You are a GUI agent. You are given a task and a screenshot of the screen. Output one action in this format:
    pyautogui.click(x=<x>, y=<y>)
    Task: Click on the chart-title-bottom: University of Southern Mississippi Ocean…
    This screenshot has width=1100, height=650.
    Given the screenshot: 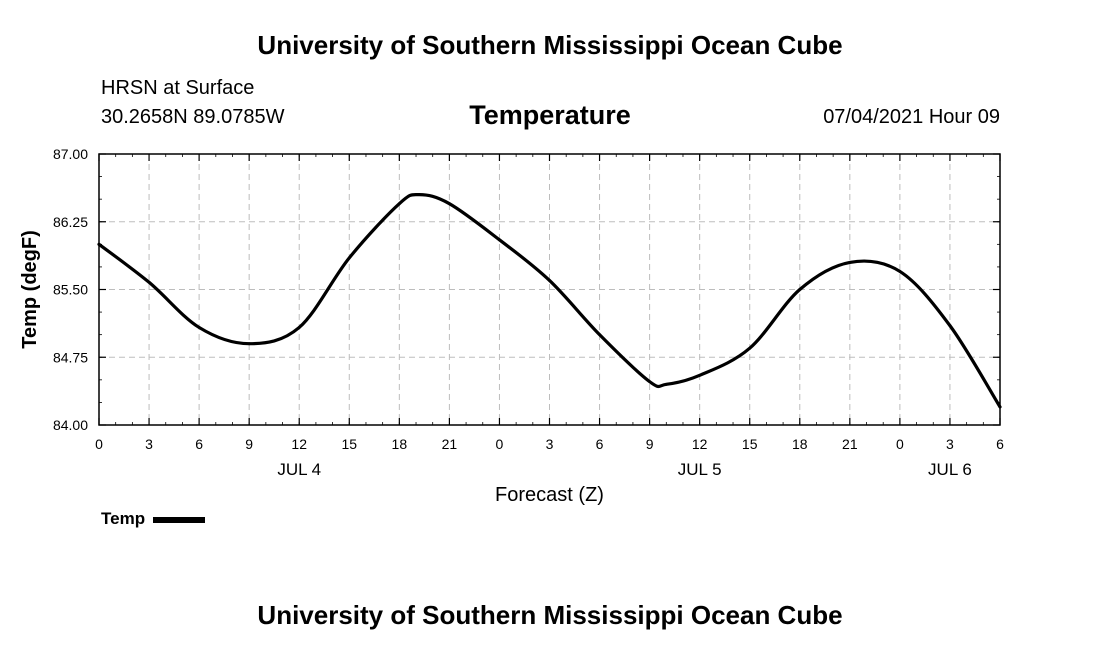 What is the action you would take?
    pyautogui.click(x=550, y=615)
    